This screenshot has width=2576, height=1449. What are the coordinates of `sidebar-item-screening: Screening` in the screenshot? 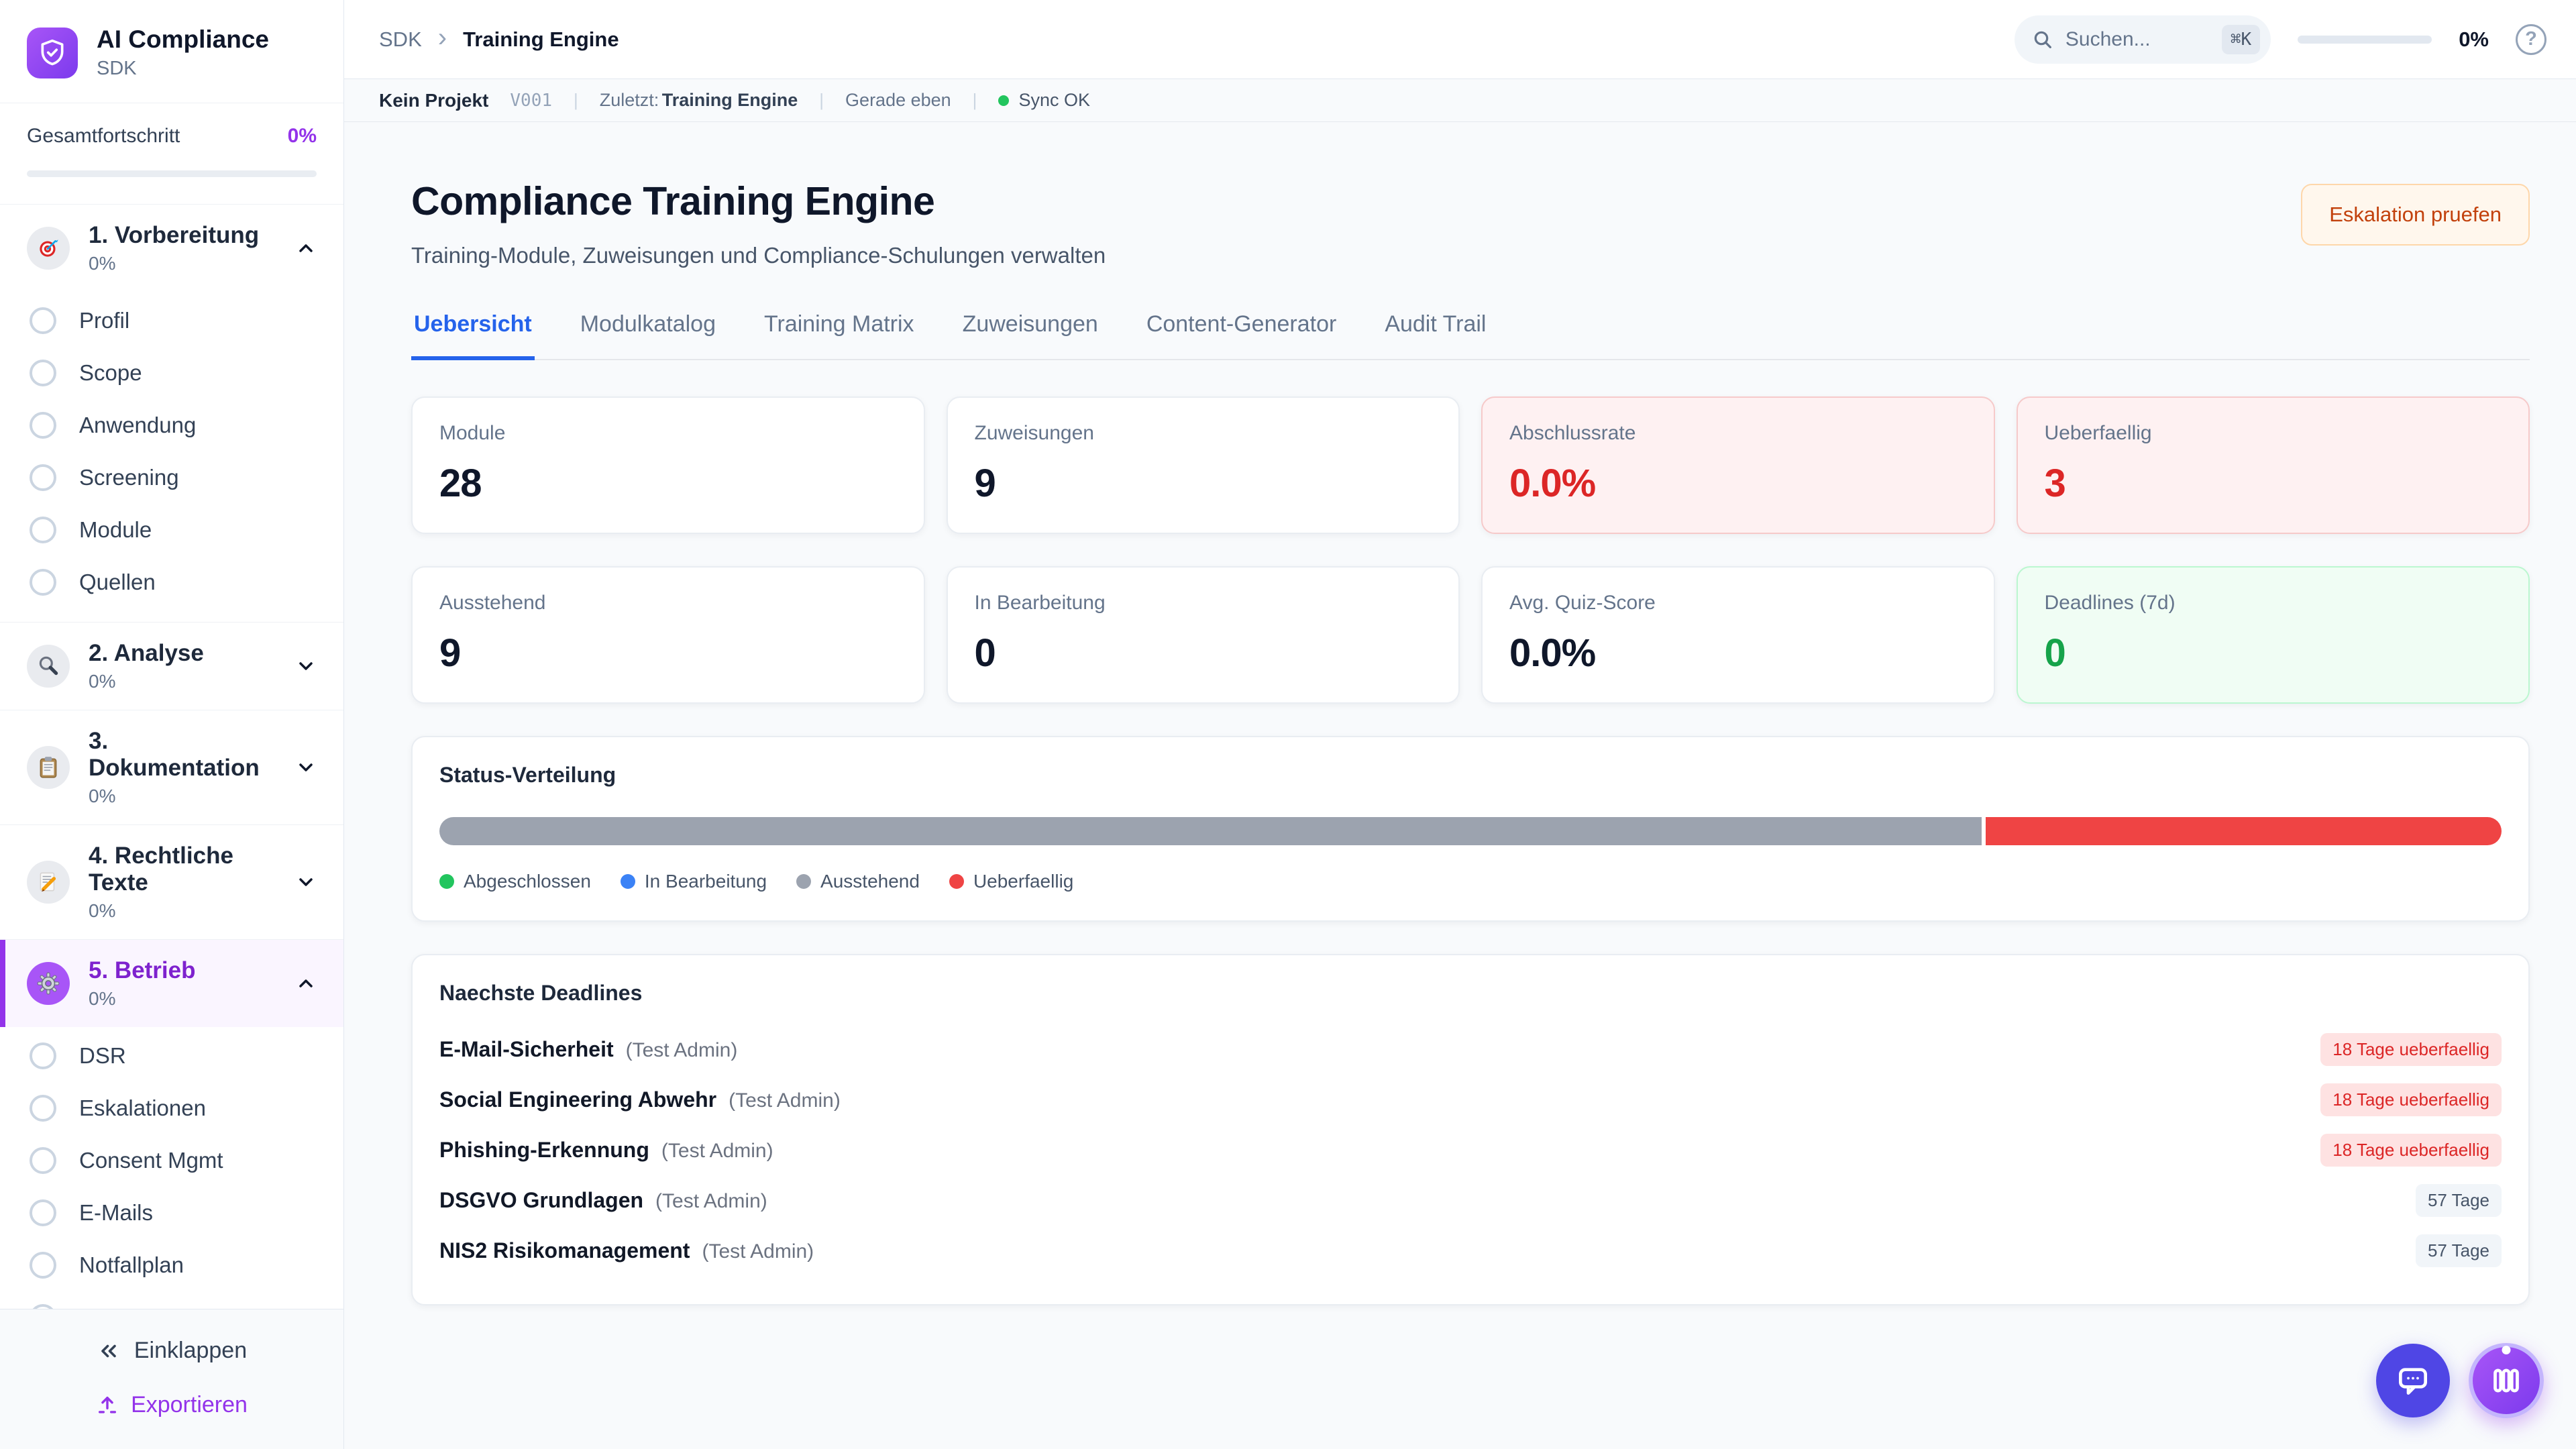 It's located at (171, 477).